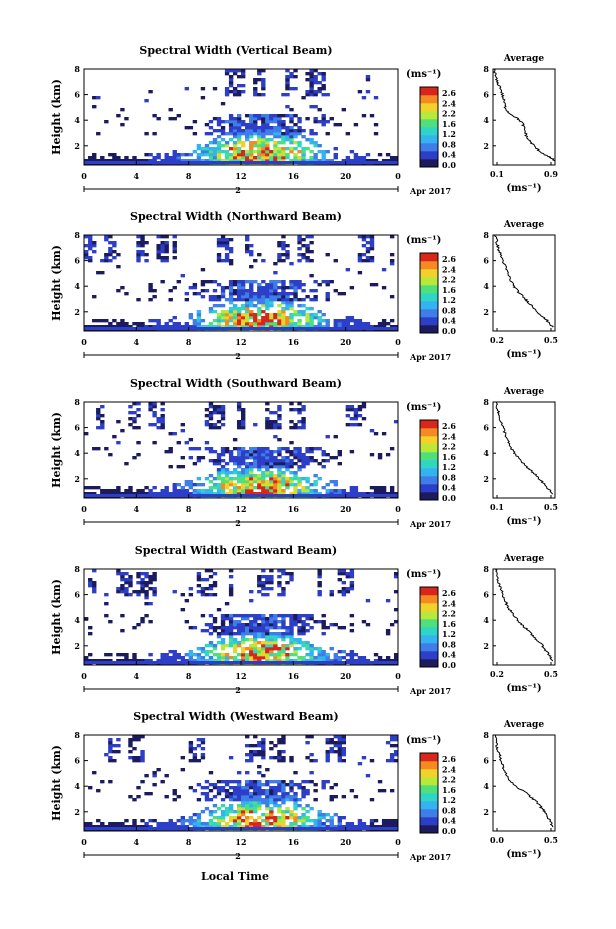 The height and width of the screenshot is (929, 616). Describe the element at coordinates (449, 467) in the screenshot. I see `colorbar-tick-label: 1.2` at that location.